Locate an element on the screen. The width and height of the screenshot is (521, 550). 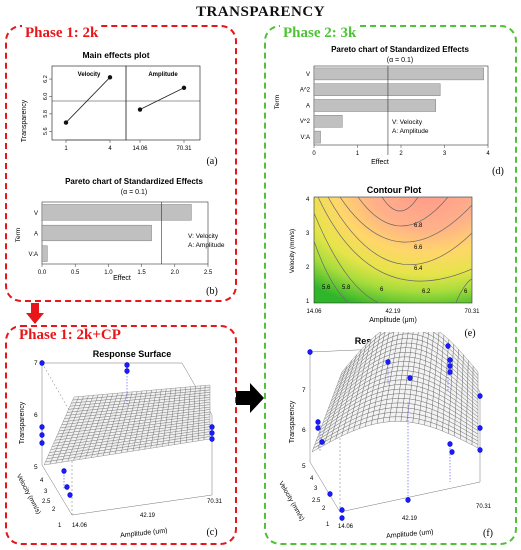
contour-xtick-1: 14.06 is located at coordinates (314, 312).